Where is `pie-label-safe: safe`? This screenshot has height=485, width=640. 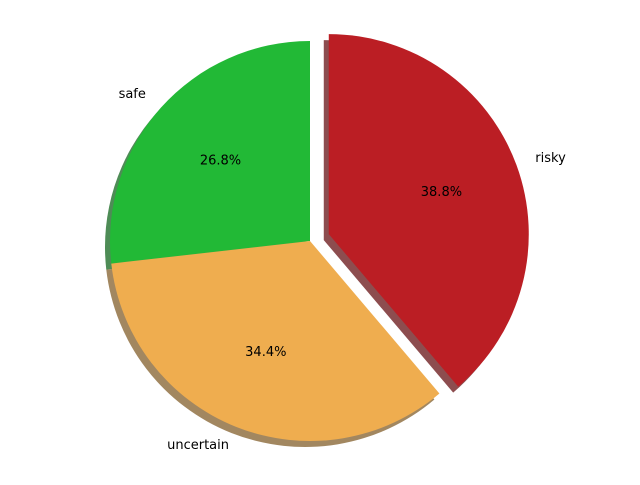 pie-label-safe: safe is located at coordinates (132, 94).